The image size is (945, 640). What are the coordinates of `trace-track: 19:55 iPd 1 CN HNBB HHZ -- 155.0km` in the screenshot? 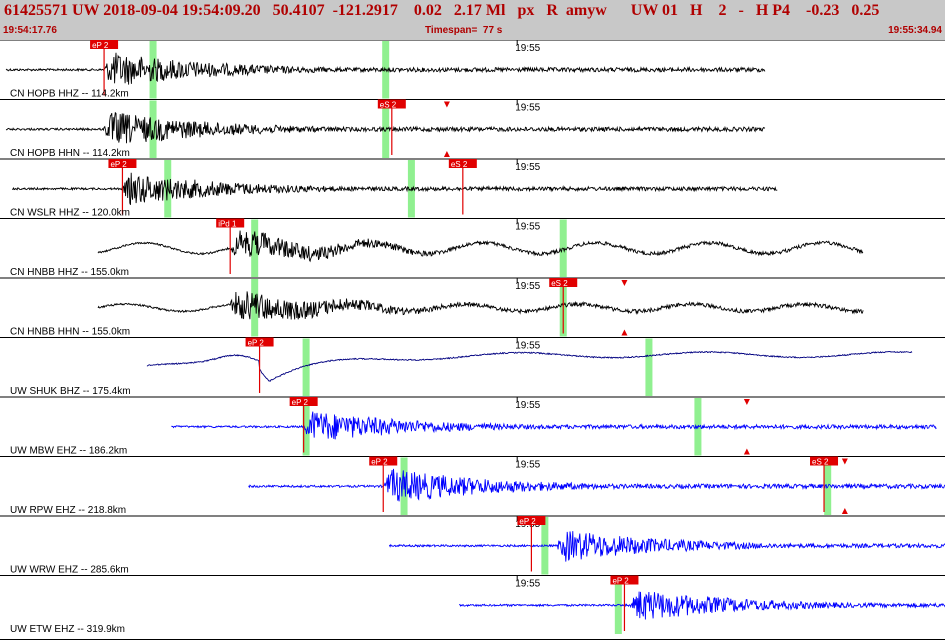 It's located at (472, 248).